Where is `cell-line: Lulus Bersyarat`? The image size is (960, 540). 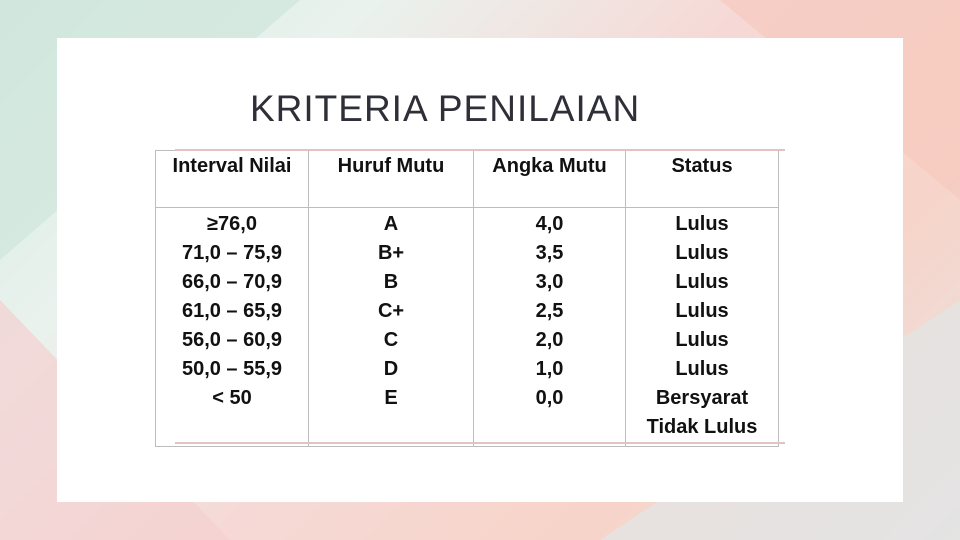
cell-line: Lulus Bersyarat is located at coordinates (702, 383).